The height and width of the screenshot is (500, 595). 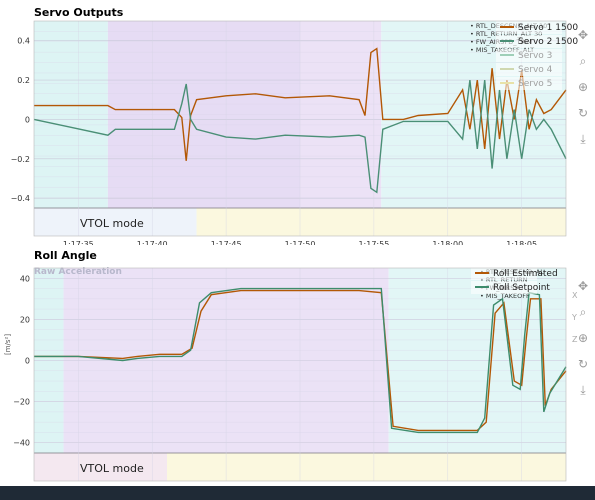 I want to click on ghost-title: Raw Acceleration, so click(x=78, y=272).